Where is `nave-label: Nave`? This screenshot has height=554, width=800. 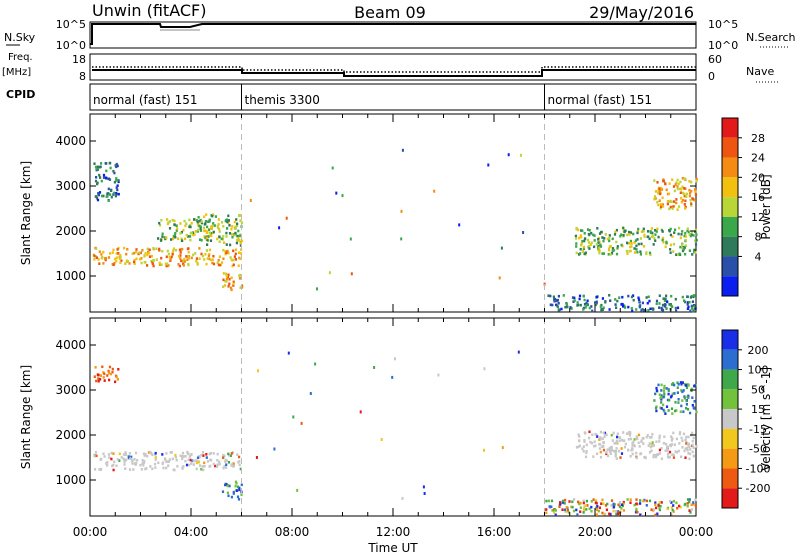
nave-label: Nave is located at coordinates (760, 71).